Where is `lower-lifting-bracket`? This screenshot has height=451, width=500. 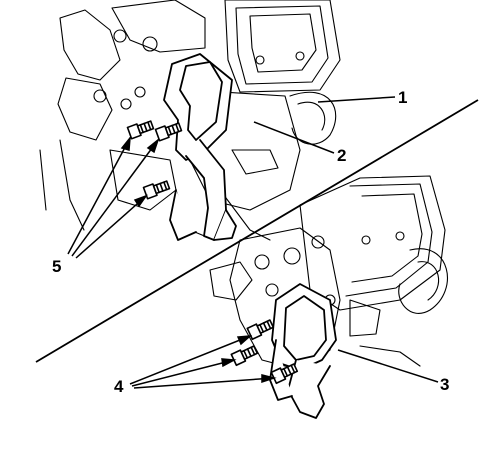
lower-lifting-bracket is located at coordinates (303, 351).